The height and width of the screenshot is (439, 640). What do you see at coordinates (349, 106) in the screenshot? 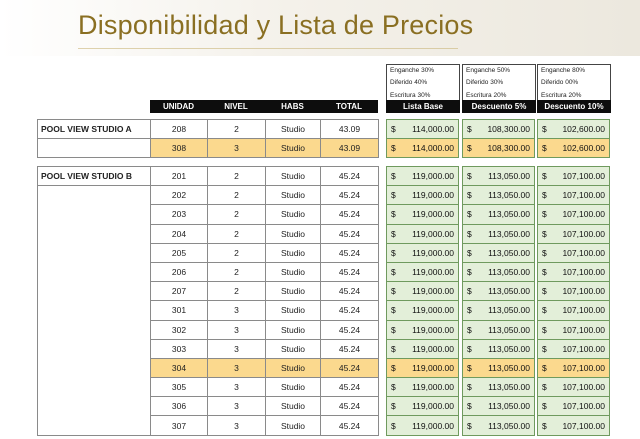
I see `column-header-total: TOTAL` at bounding box center [349, 106].